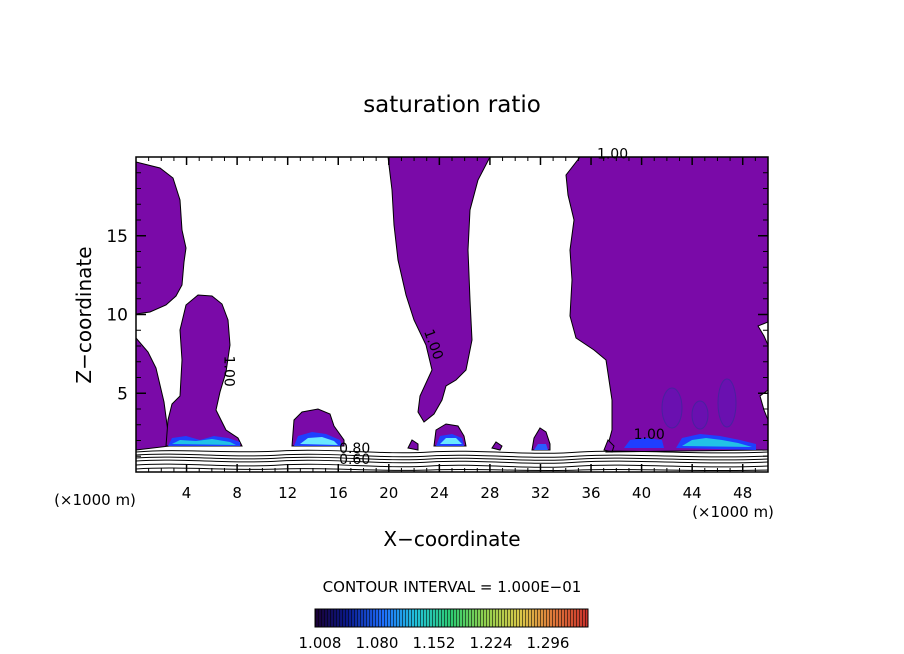 The image size is (904, 654). What do you see at coordinates (439, 493) in the screenshot?
I see `x-tick-label: 24` at bounding box center [439, 493].